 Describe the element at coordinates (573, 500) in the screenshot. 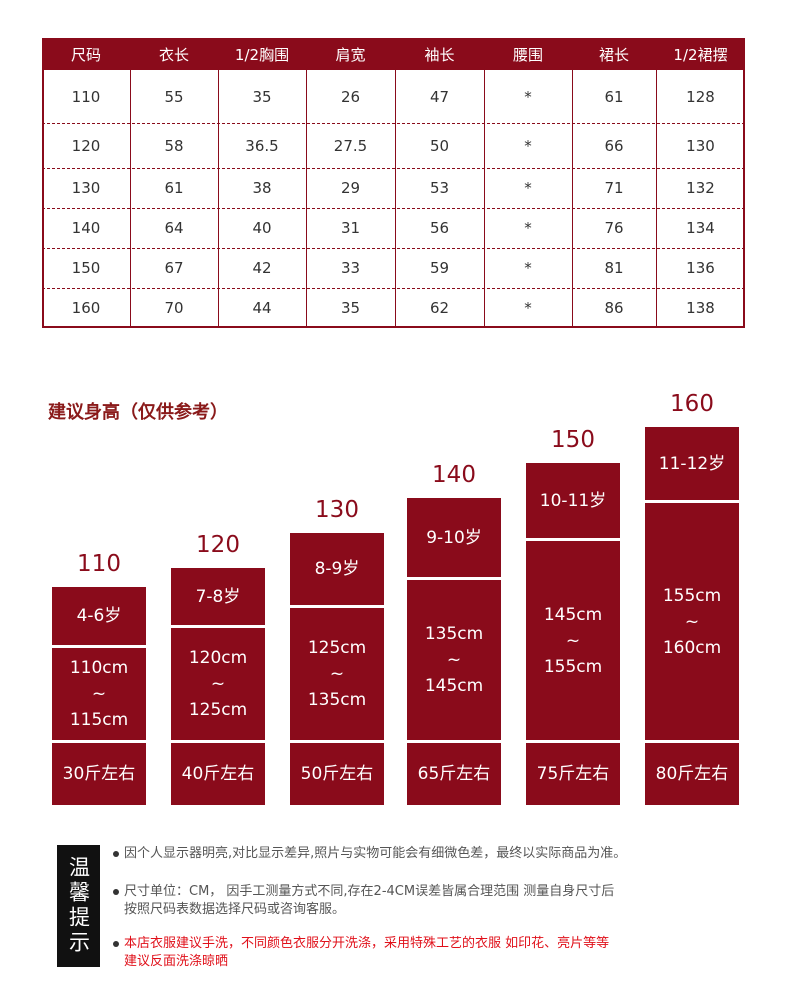

I see `age-box: 10-11岁` at that location.